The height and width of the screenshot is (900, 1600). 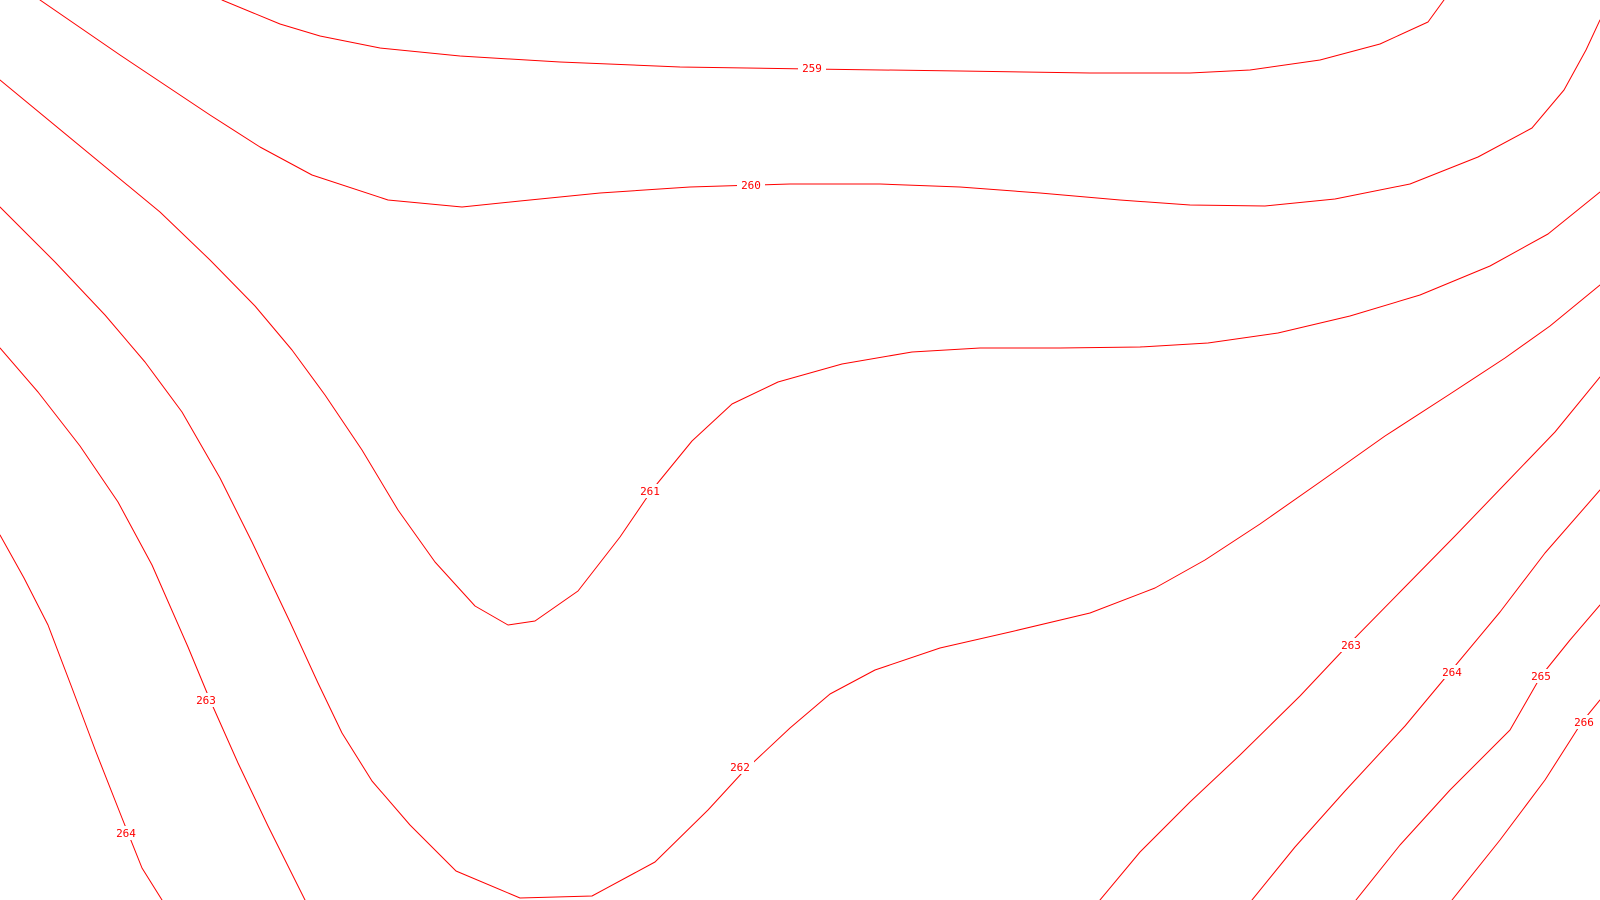 I want to click on contour-line-264-west, so click(x=81, y=717).